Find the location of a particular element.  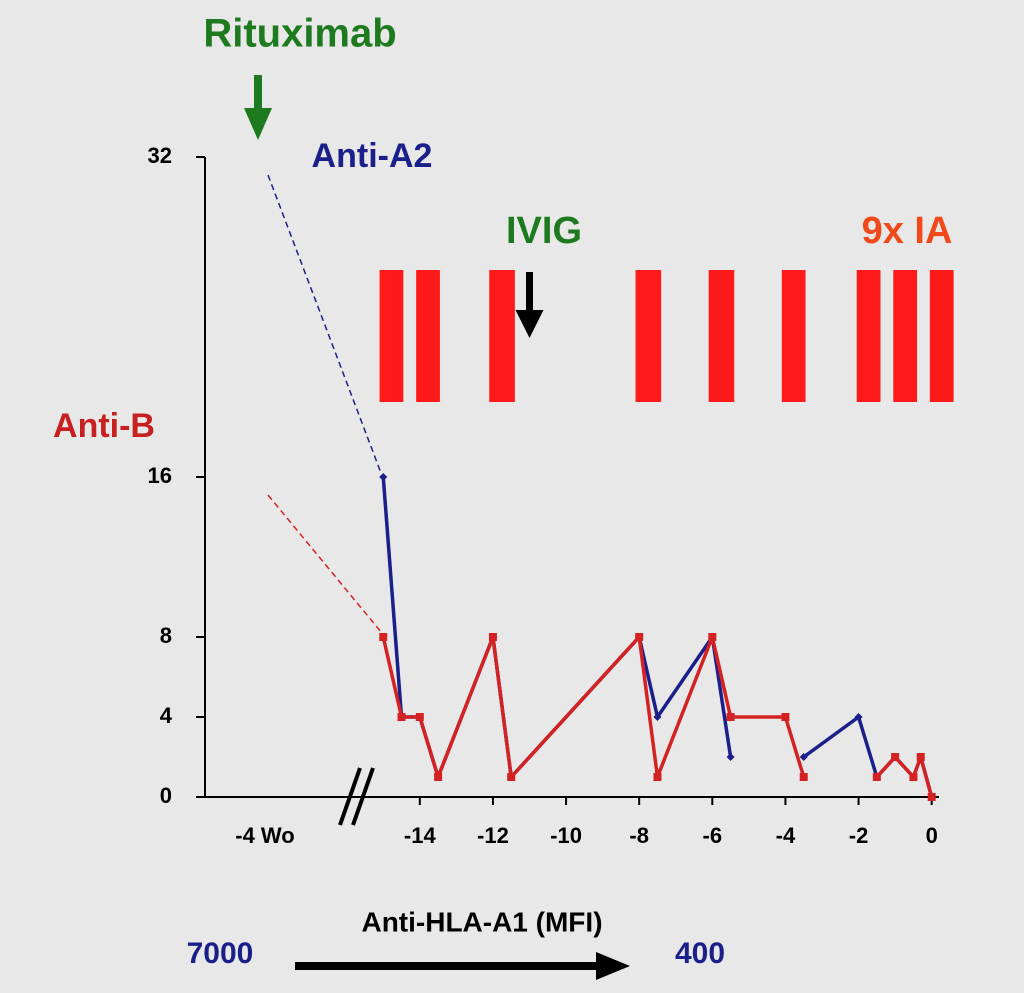

y-tick-label: 16 is located at coordinates (160, 475).